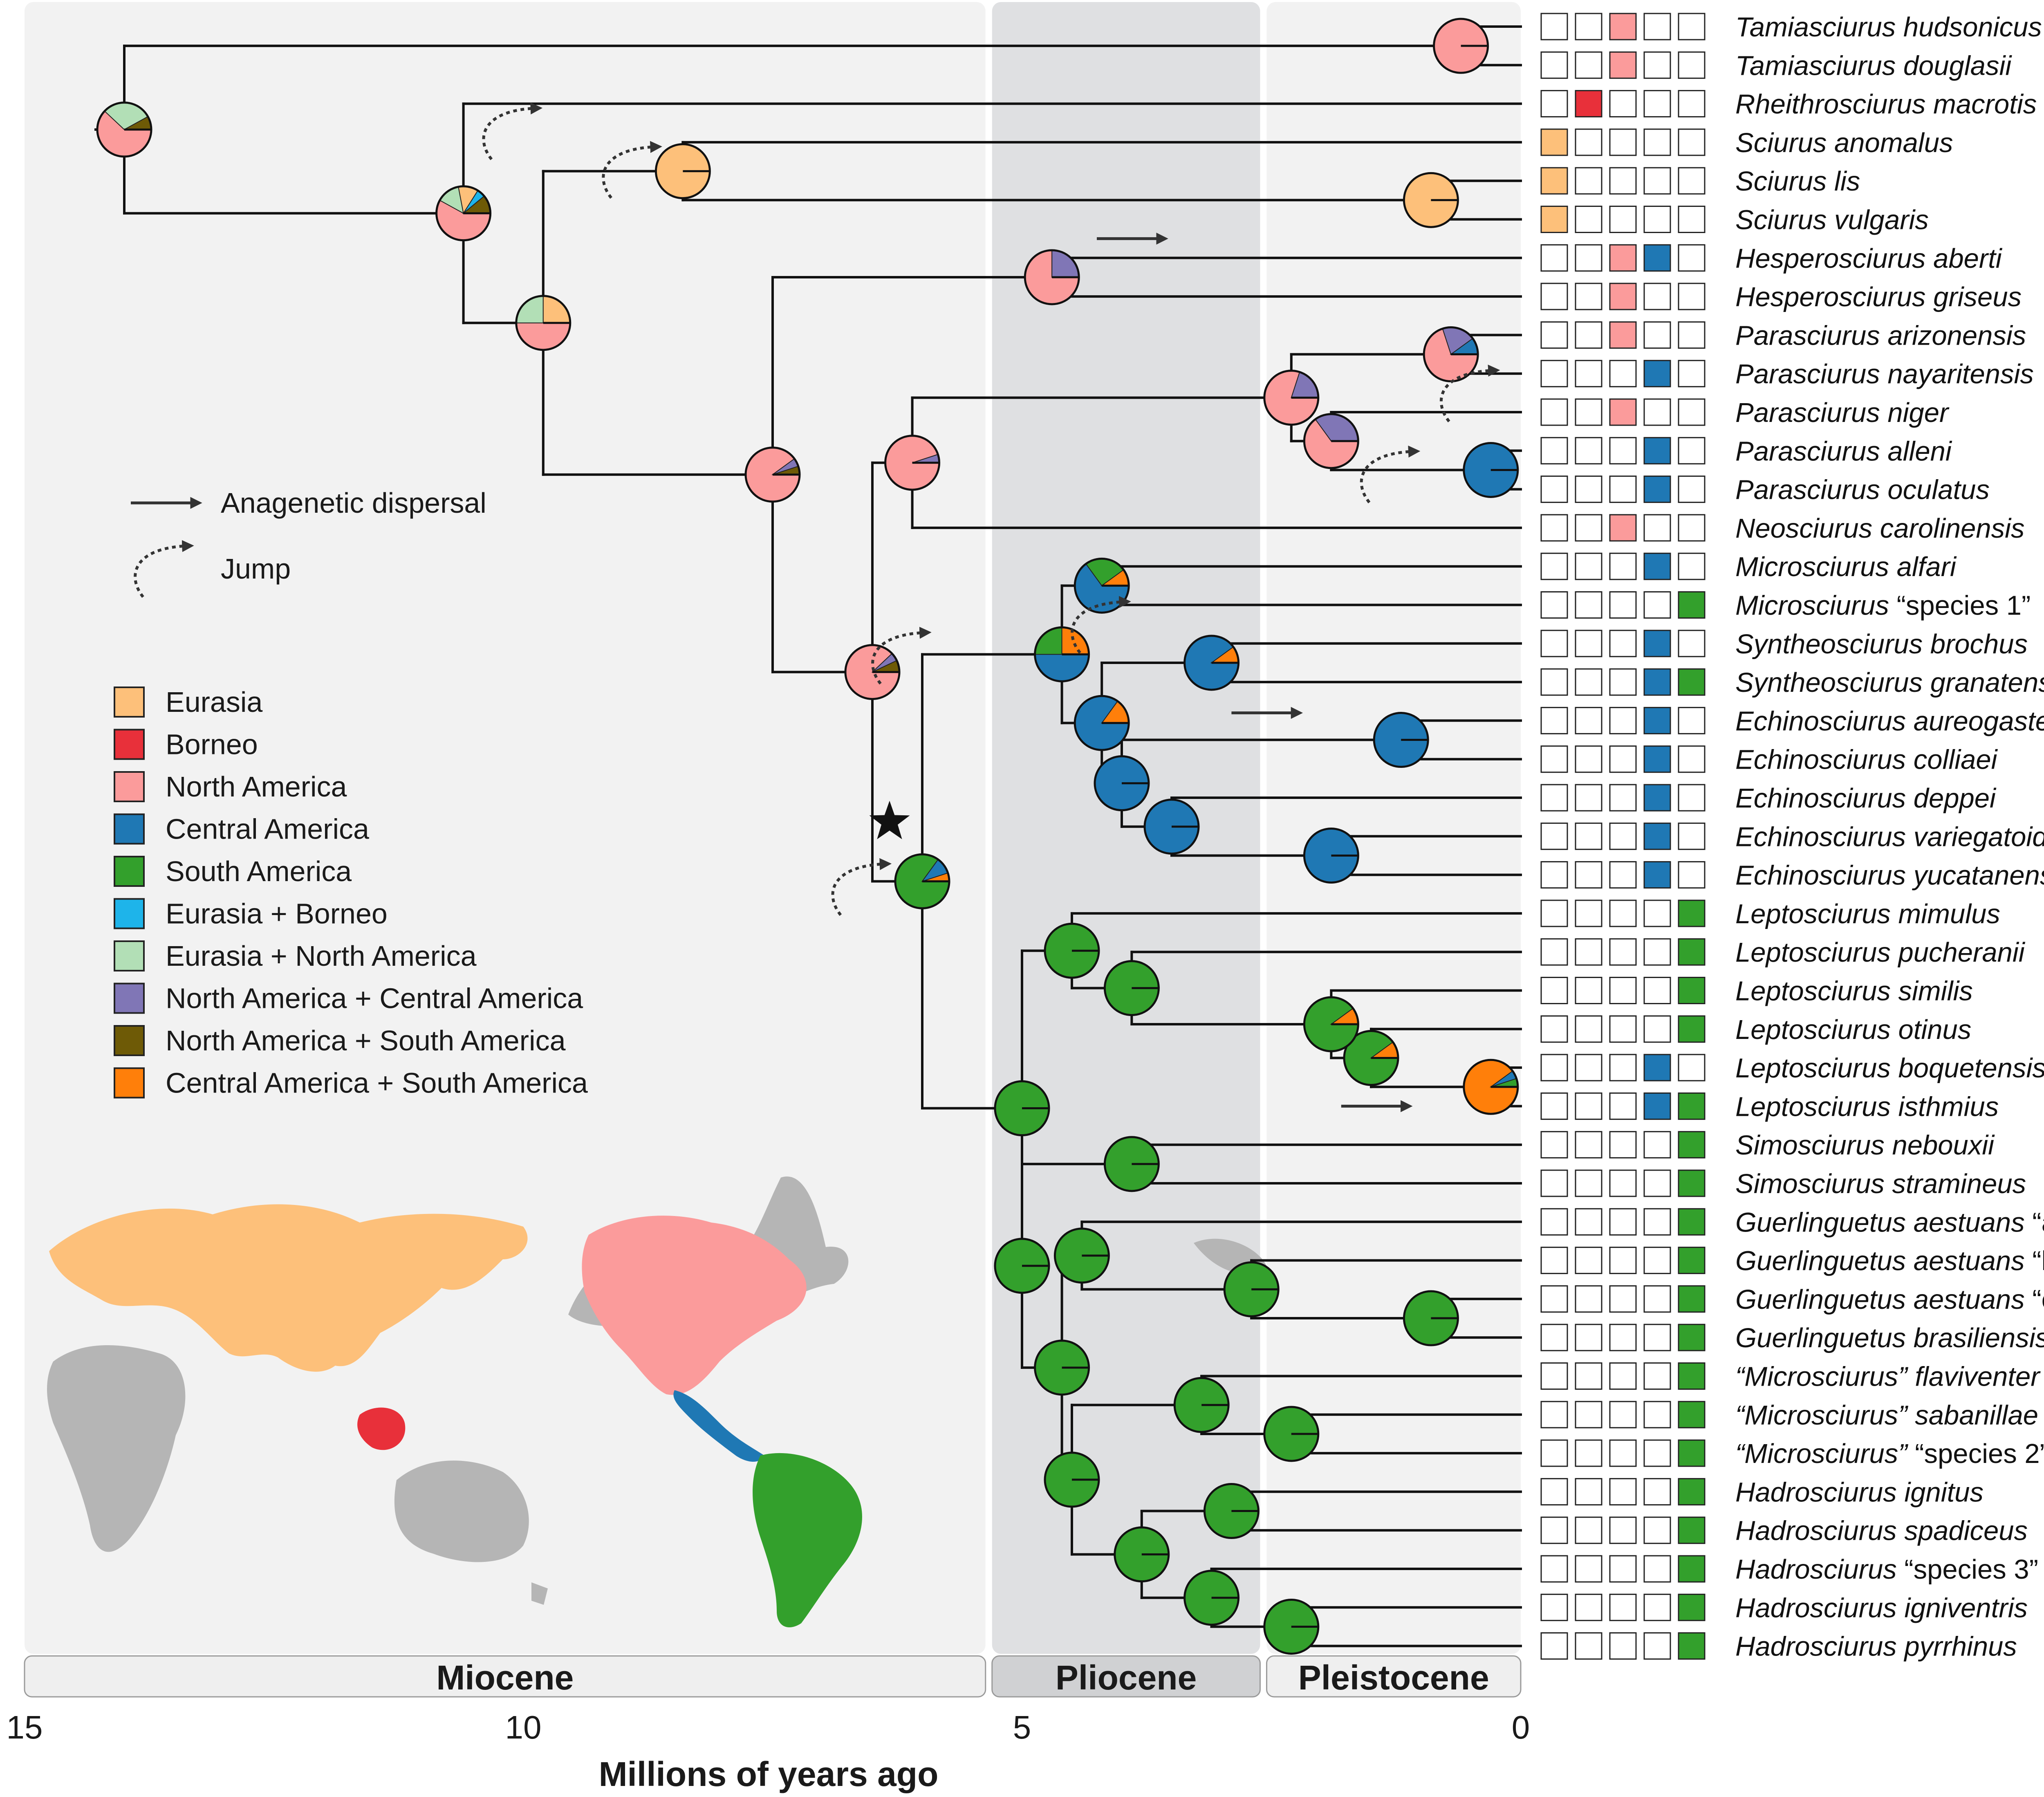 The height and width of the screenshot is (1797, 2044). I want to click on legend-area-label: North America + South America, so click(366, 1041).